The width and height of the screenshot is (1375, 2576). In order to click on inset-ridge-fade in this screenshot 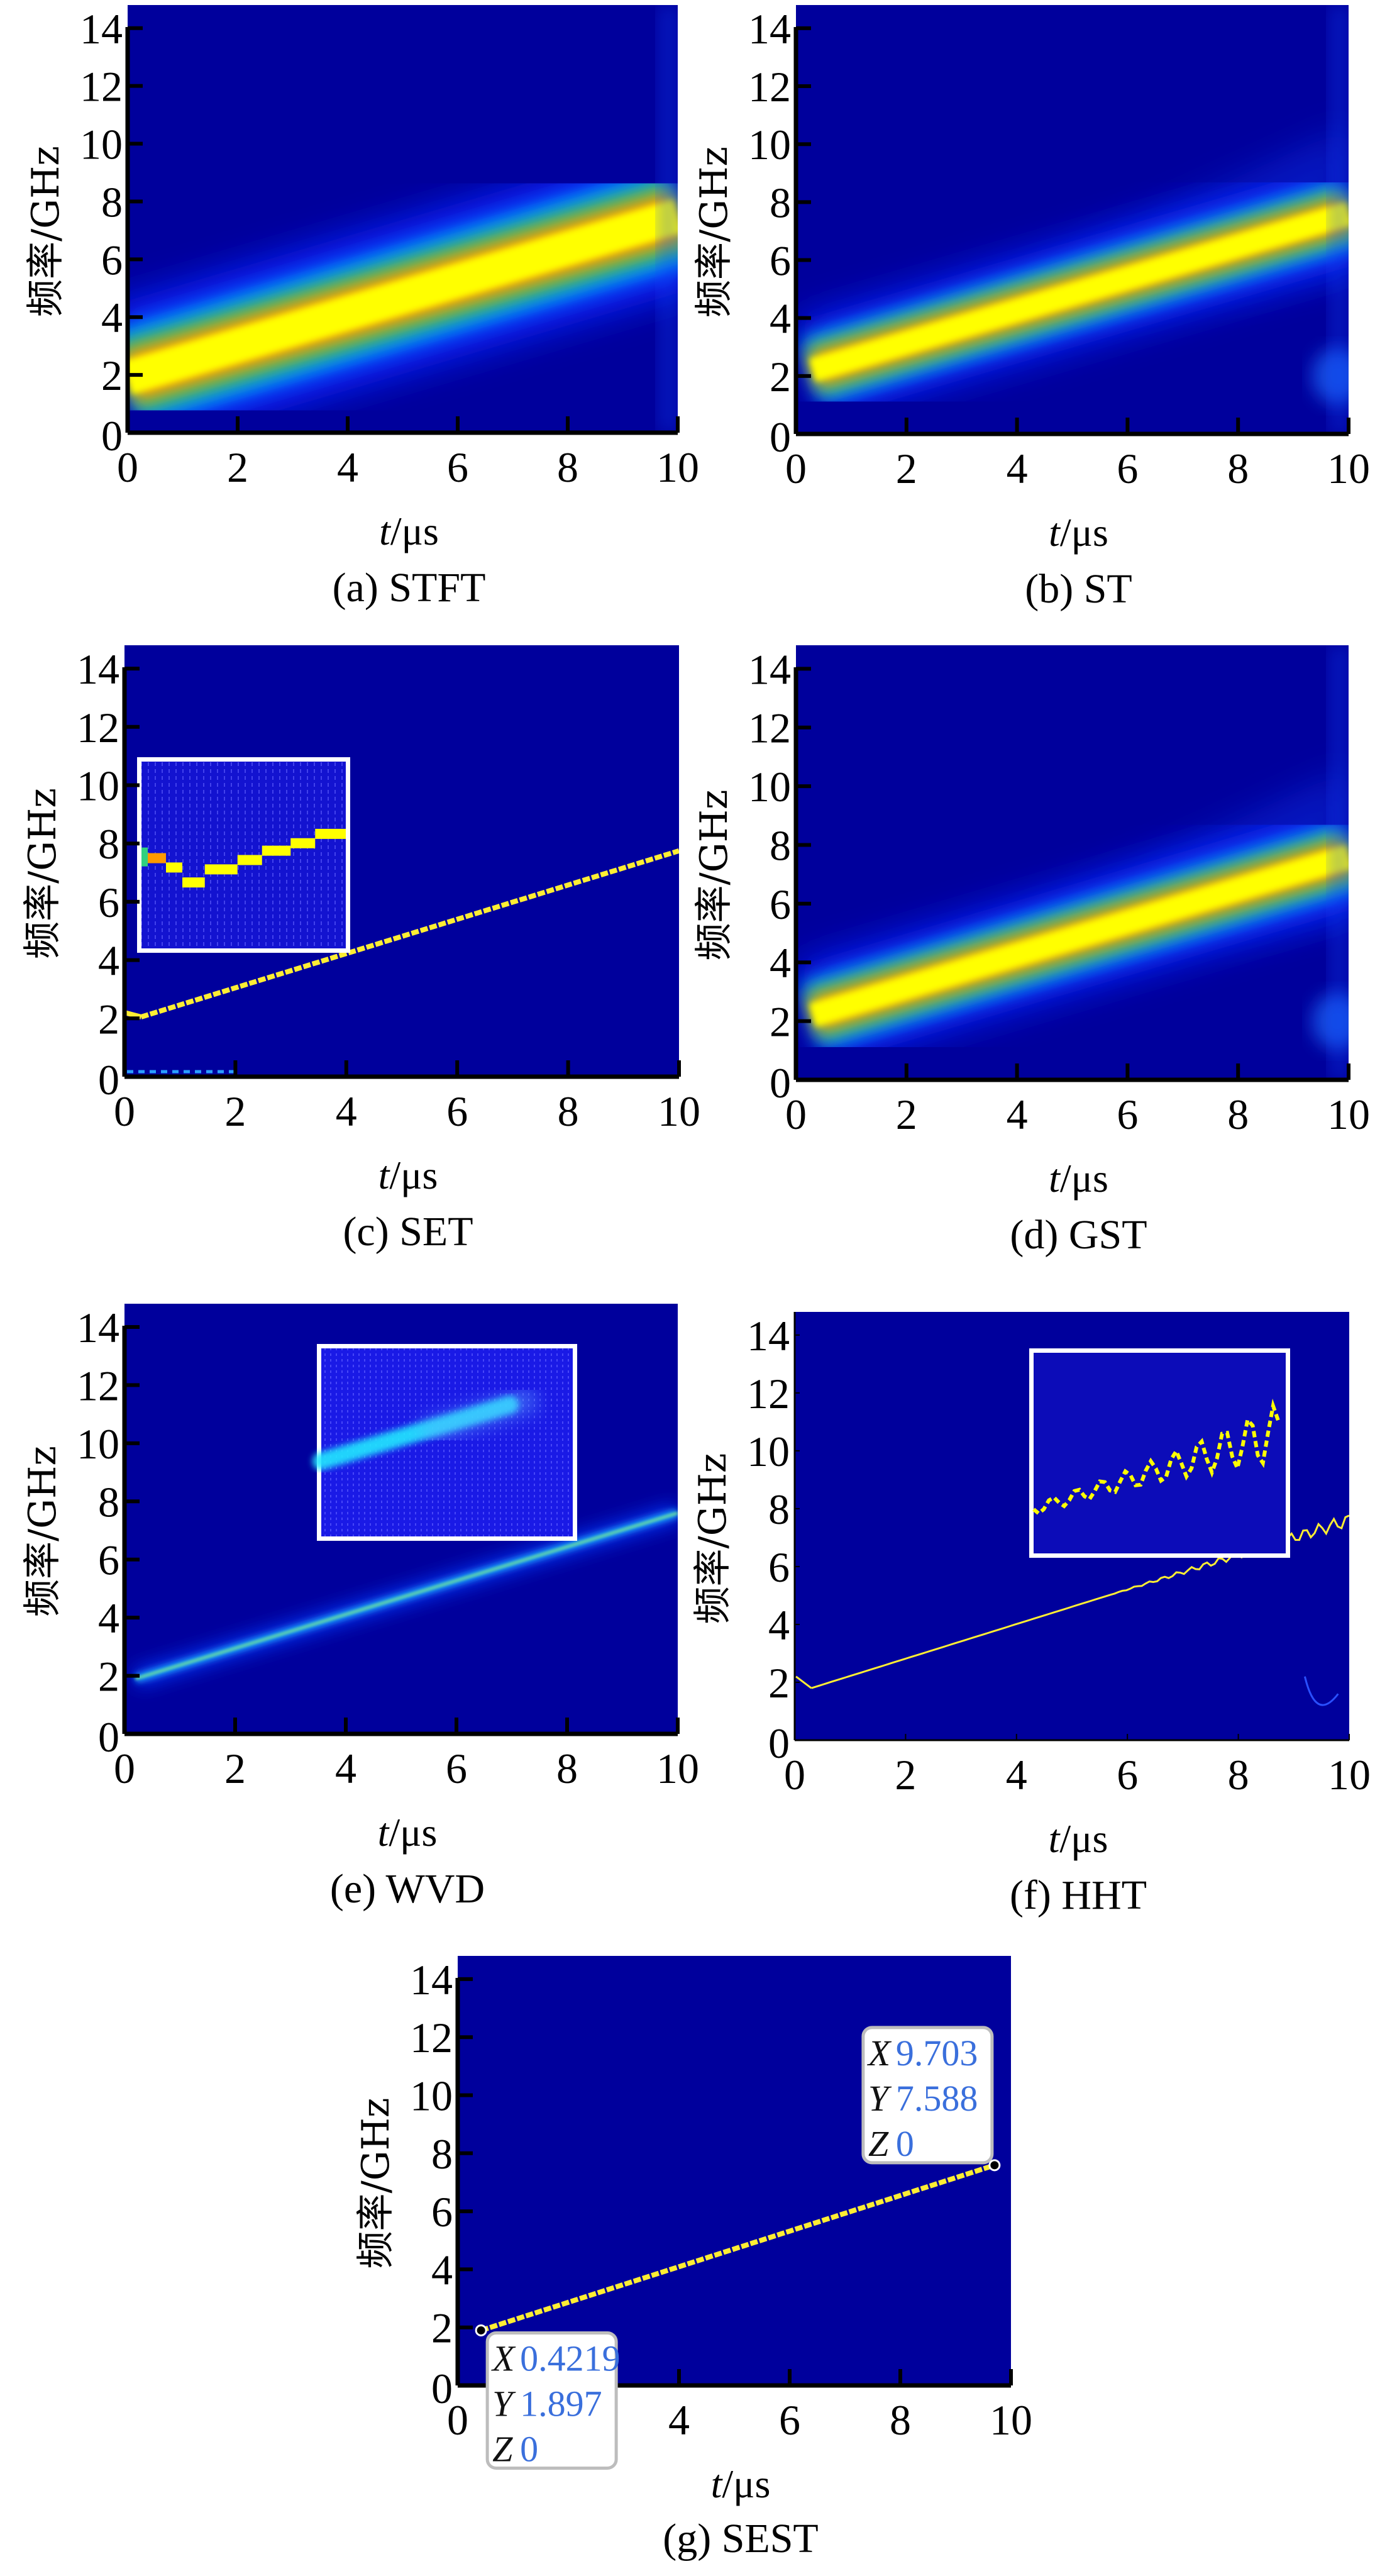, I will do `click(478, 1415)`.